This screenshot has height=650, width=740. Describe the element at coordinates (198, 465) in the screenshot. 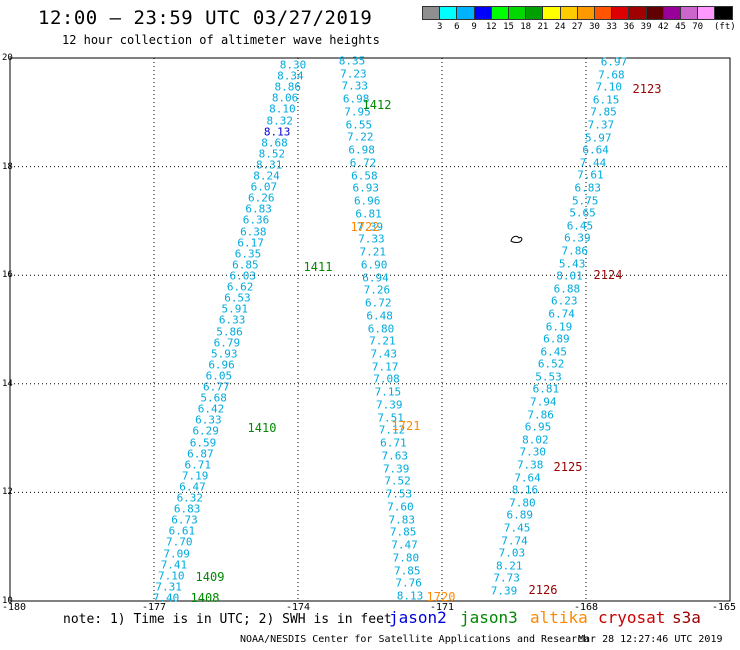

I see `wave-height-value: 6.71` at that location.